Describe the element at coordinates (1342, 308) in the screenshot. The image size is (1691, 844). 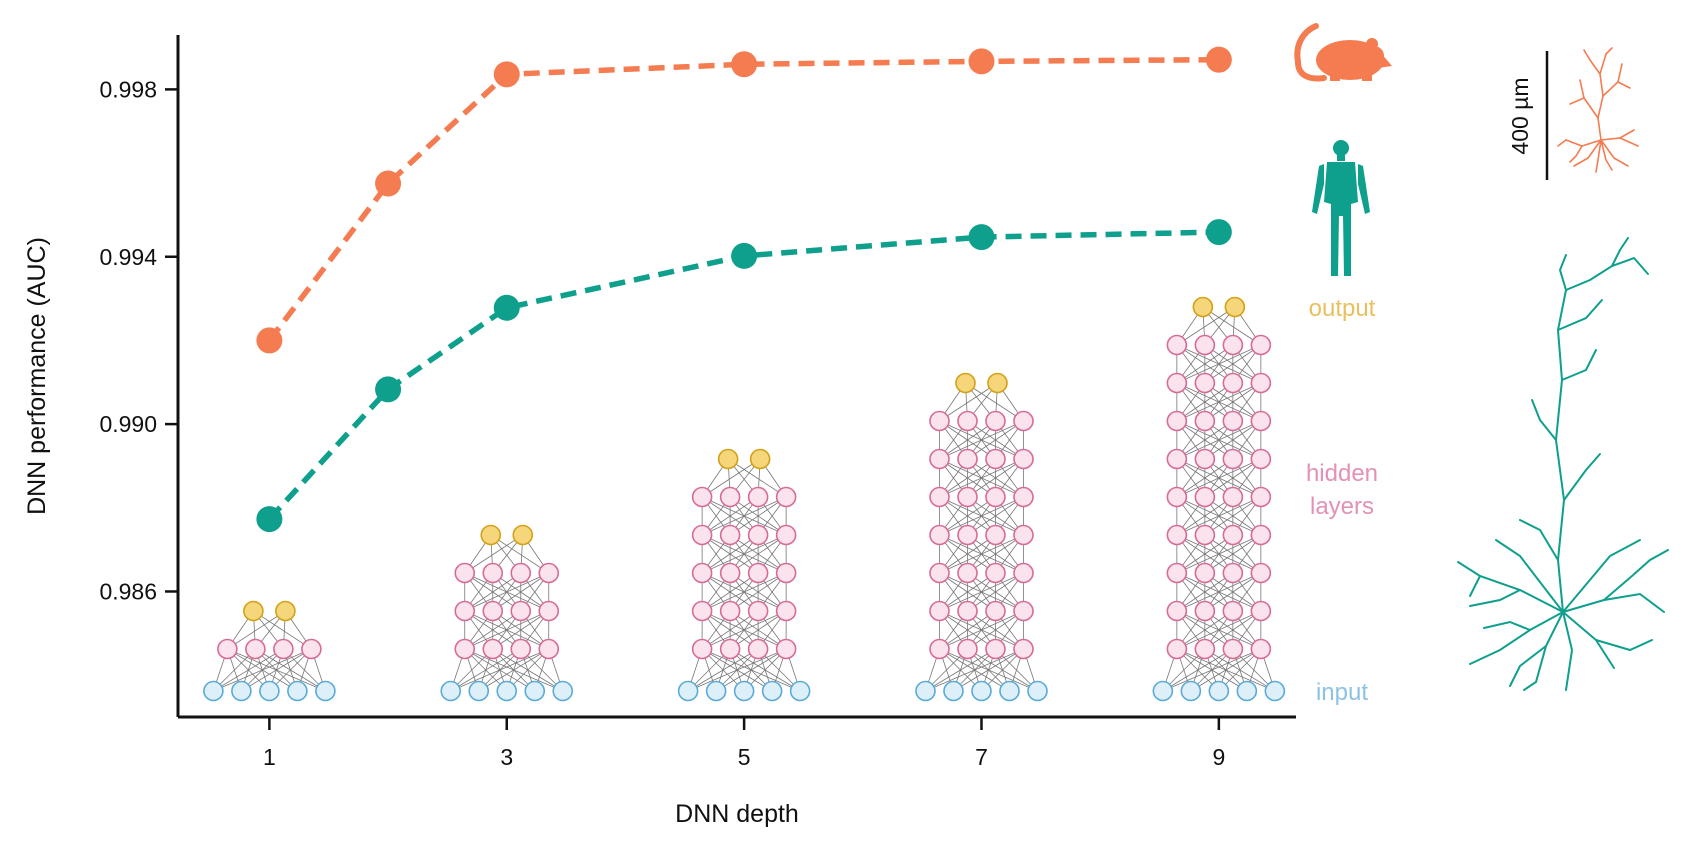
I see `output-label: output` at that location.